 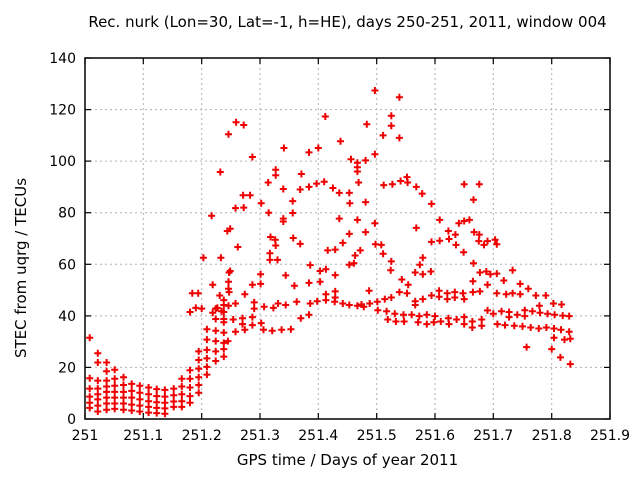 What do you see at coordinates (67, 265) in the screenshot?
I see `y-tick-label: 60` at bounding box center [67, 265].